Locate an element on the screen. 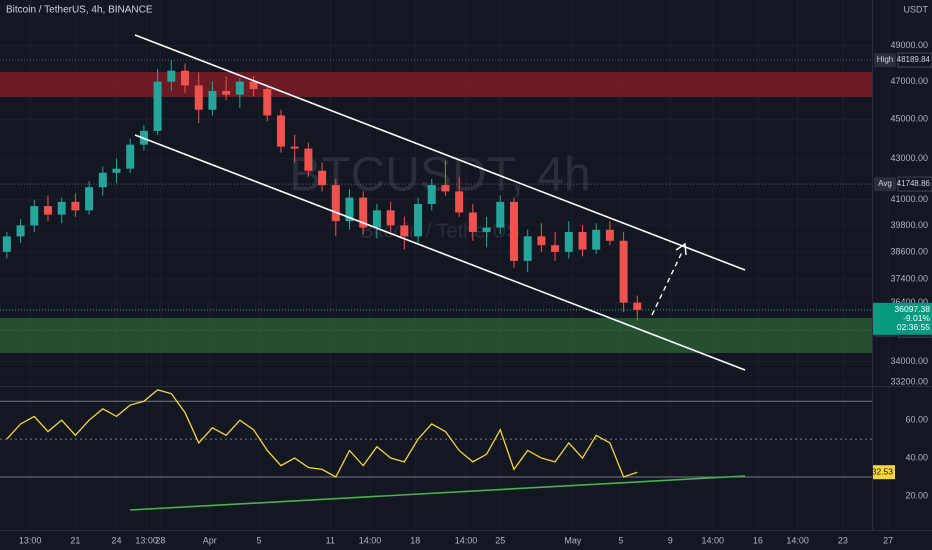 The image size is (932, 550). y-tick-label: 39800.00 is located at coordinates (909, 225).